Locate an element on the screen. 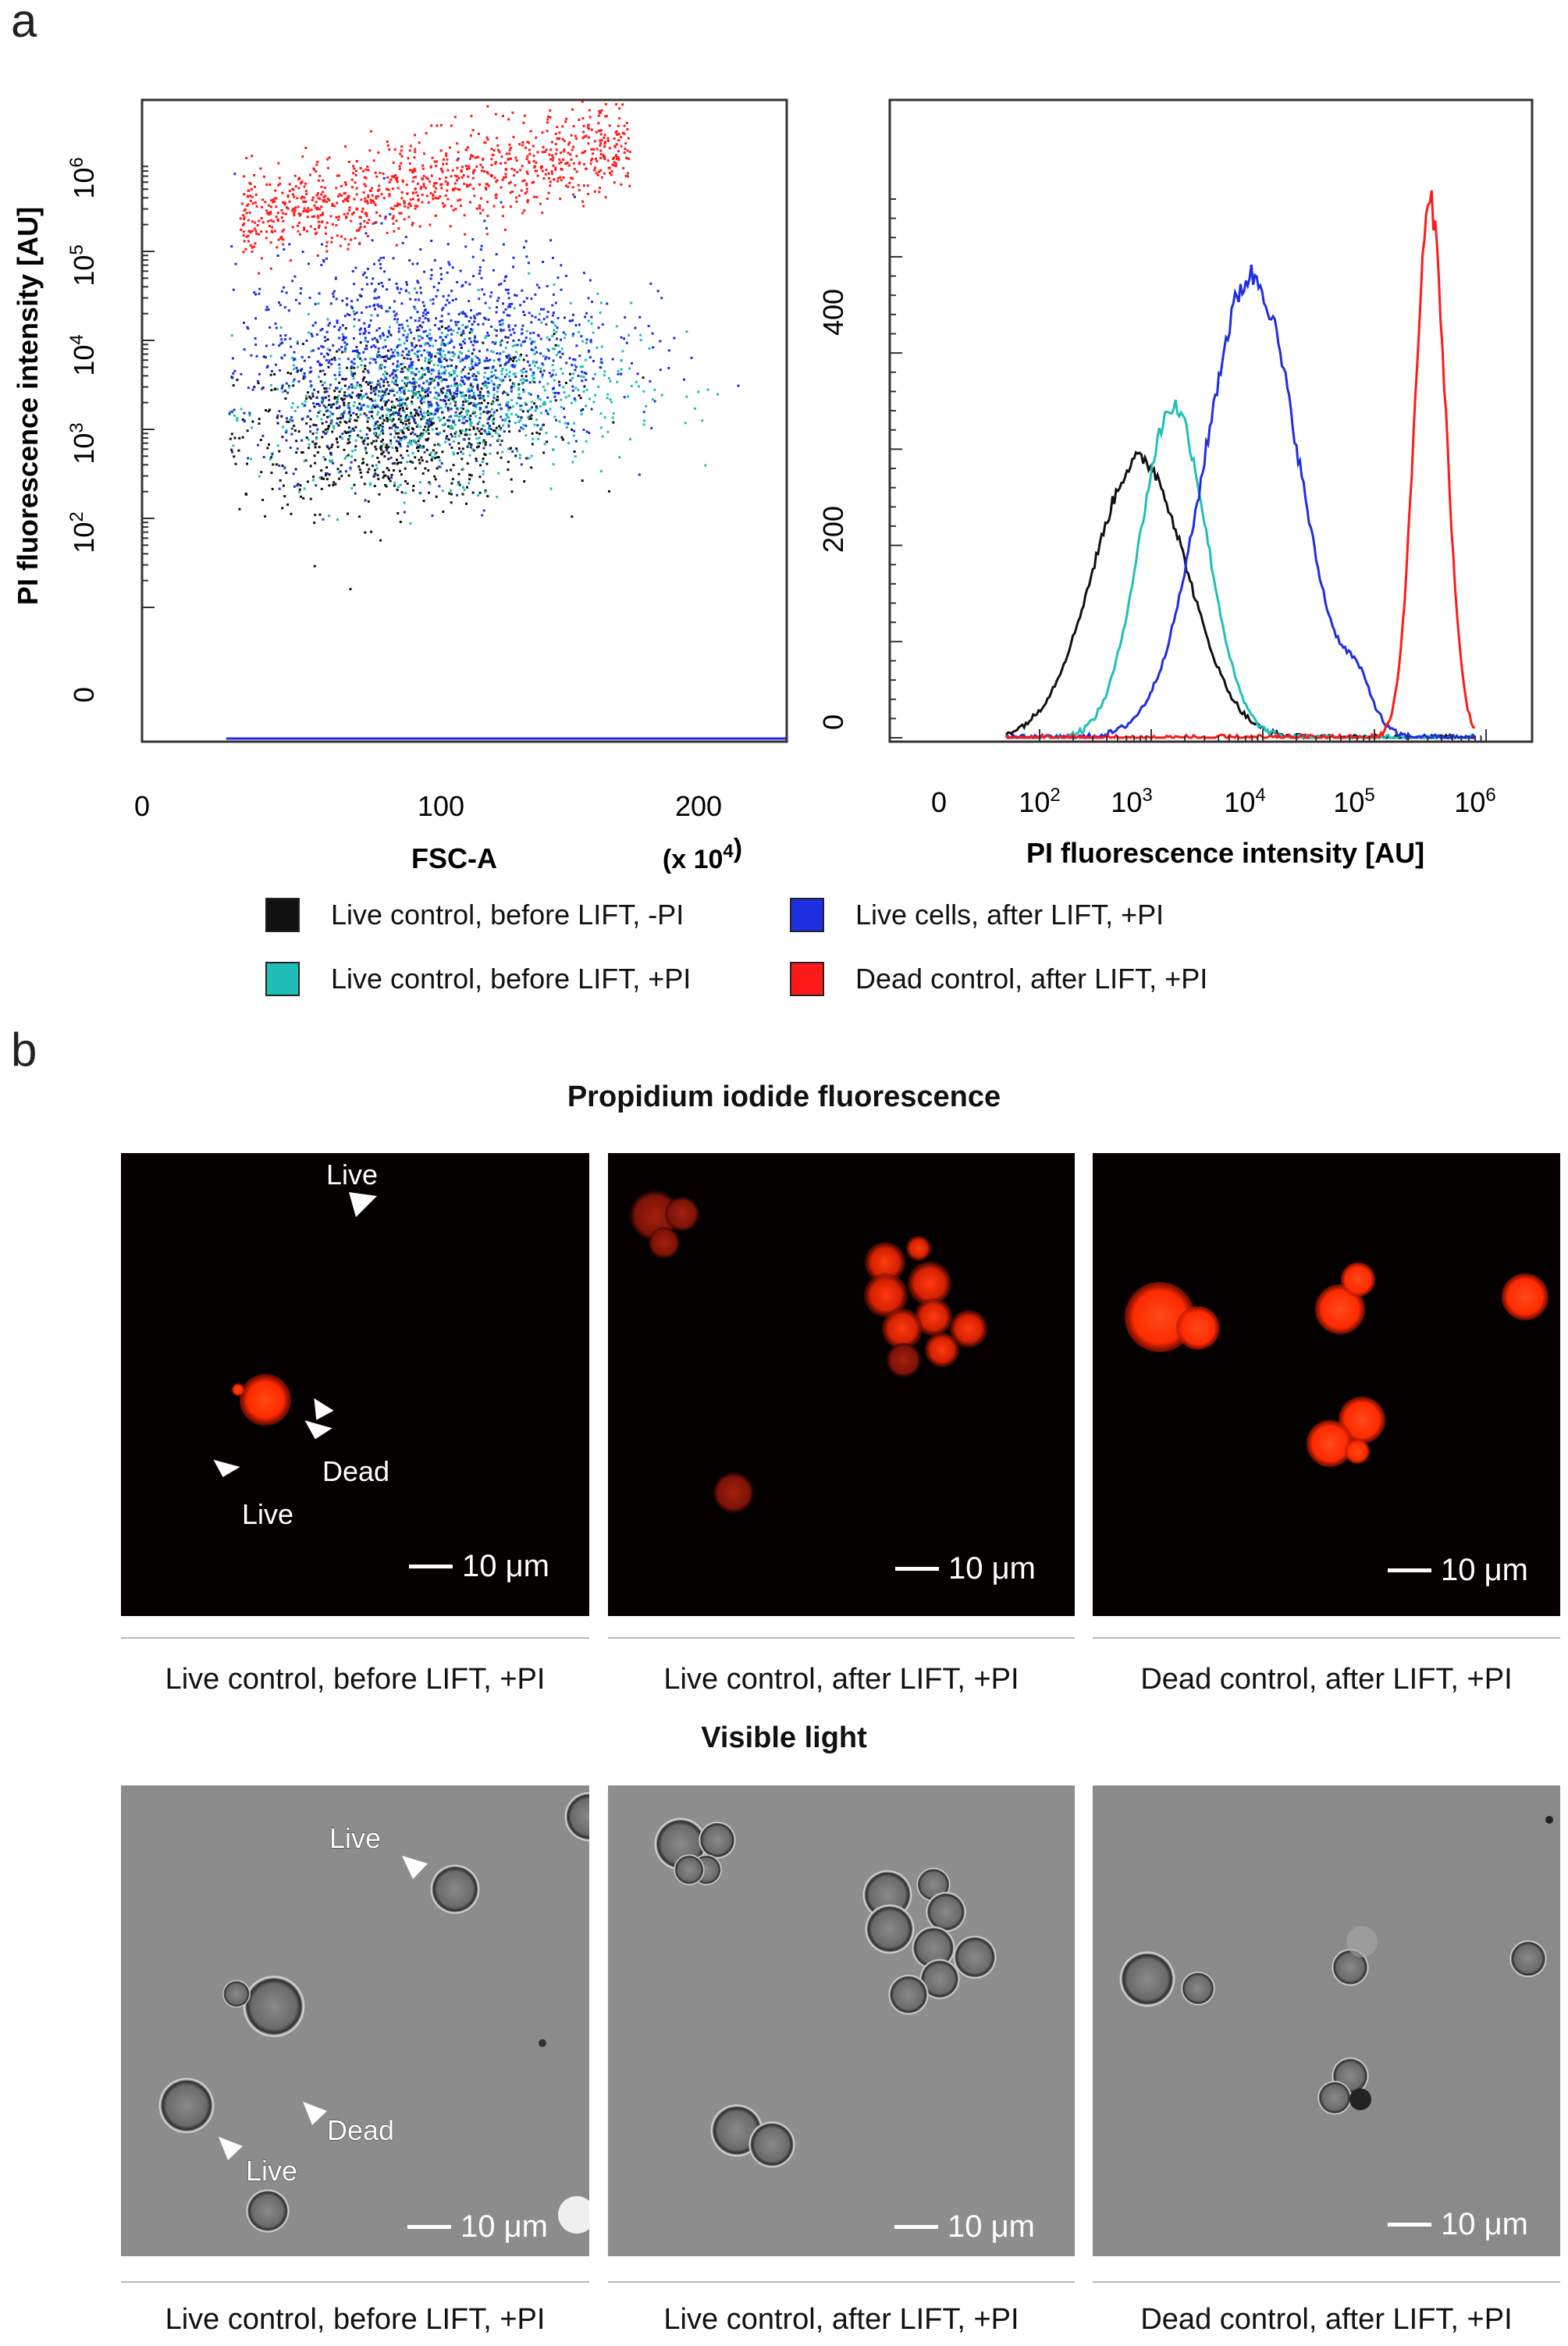 The image size is (1568, 2346). histogram-xtick: 104 is located at coordinates (1244, 802).